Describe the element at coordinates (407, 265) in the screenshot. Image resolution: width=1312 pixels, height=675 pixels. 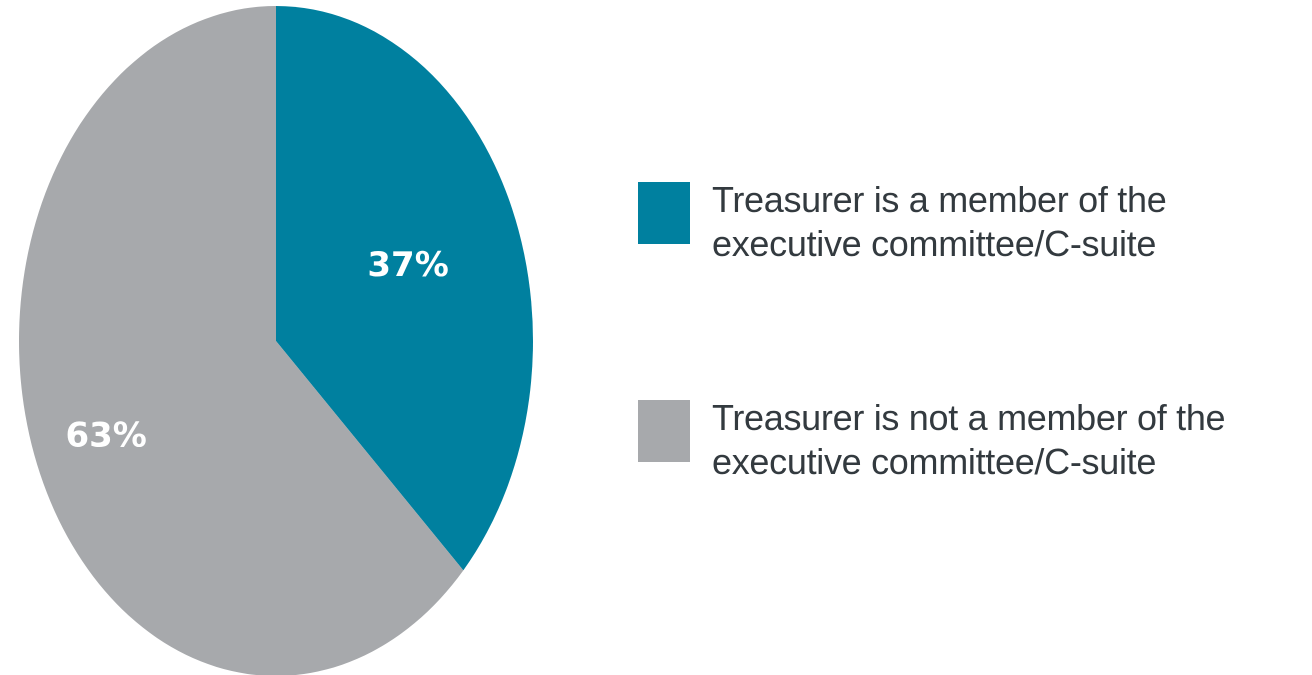
I see `pie-label-member: 37%` at that location.